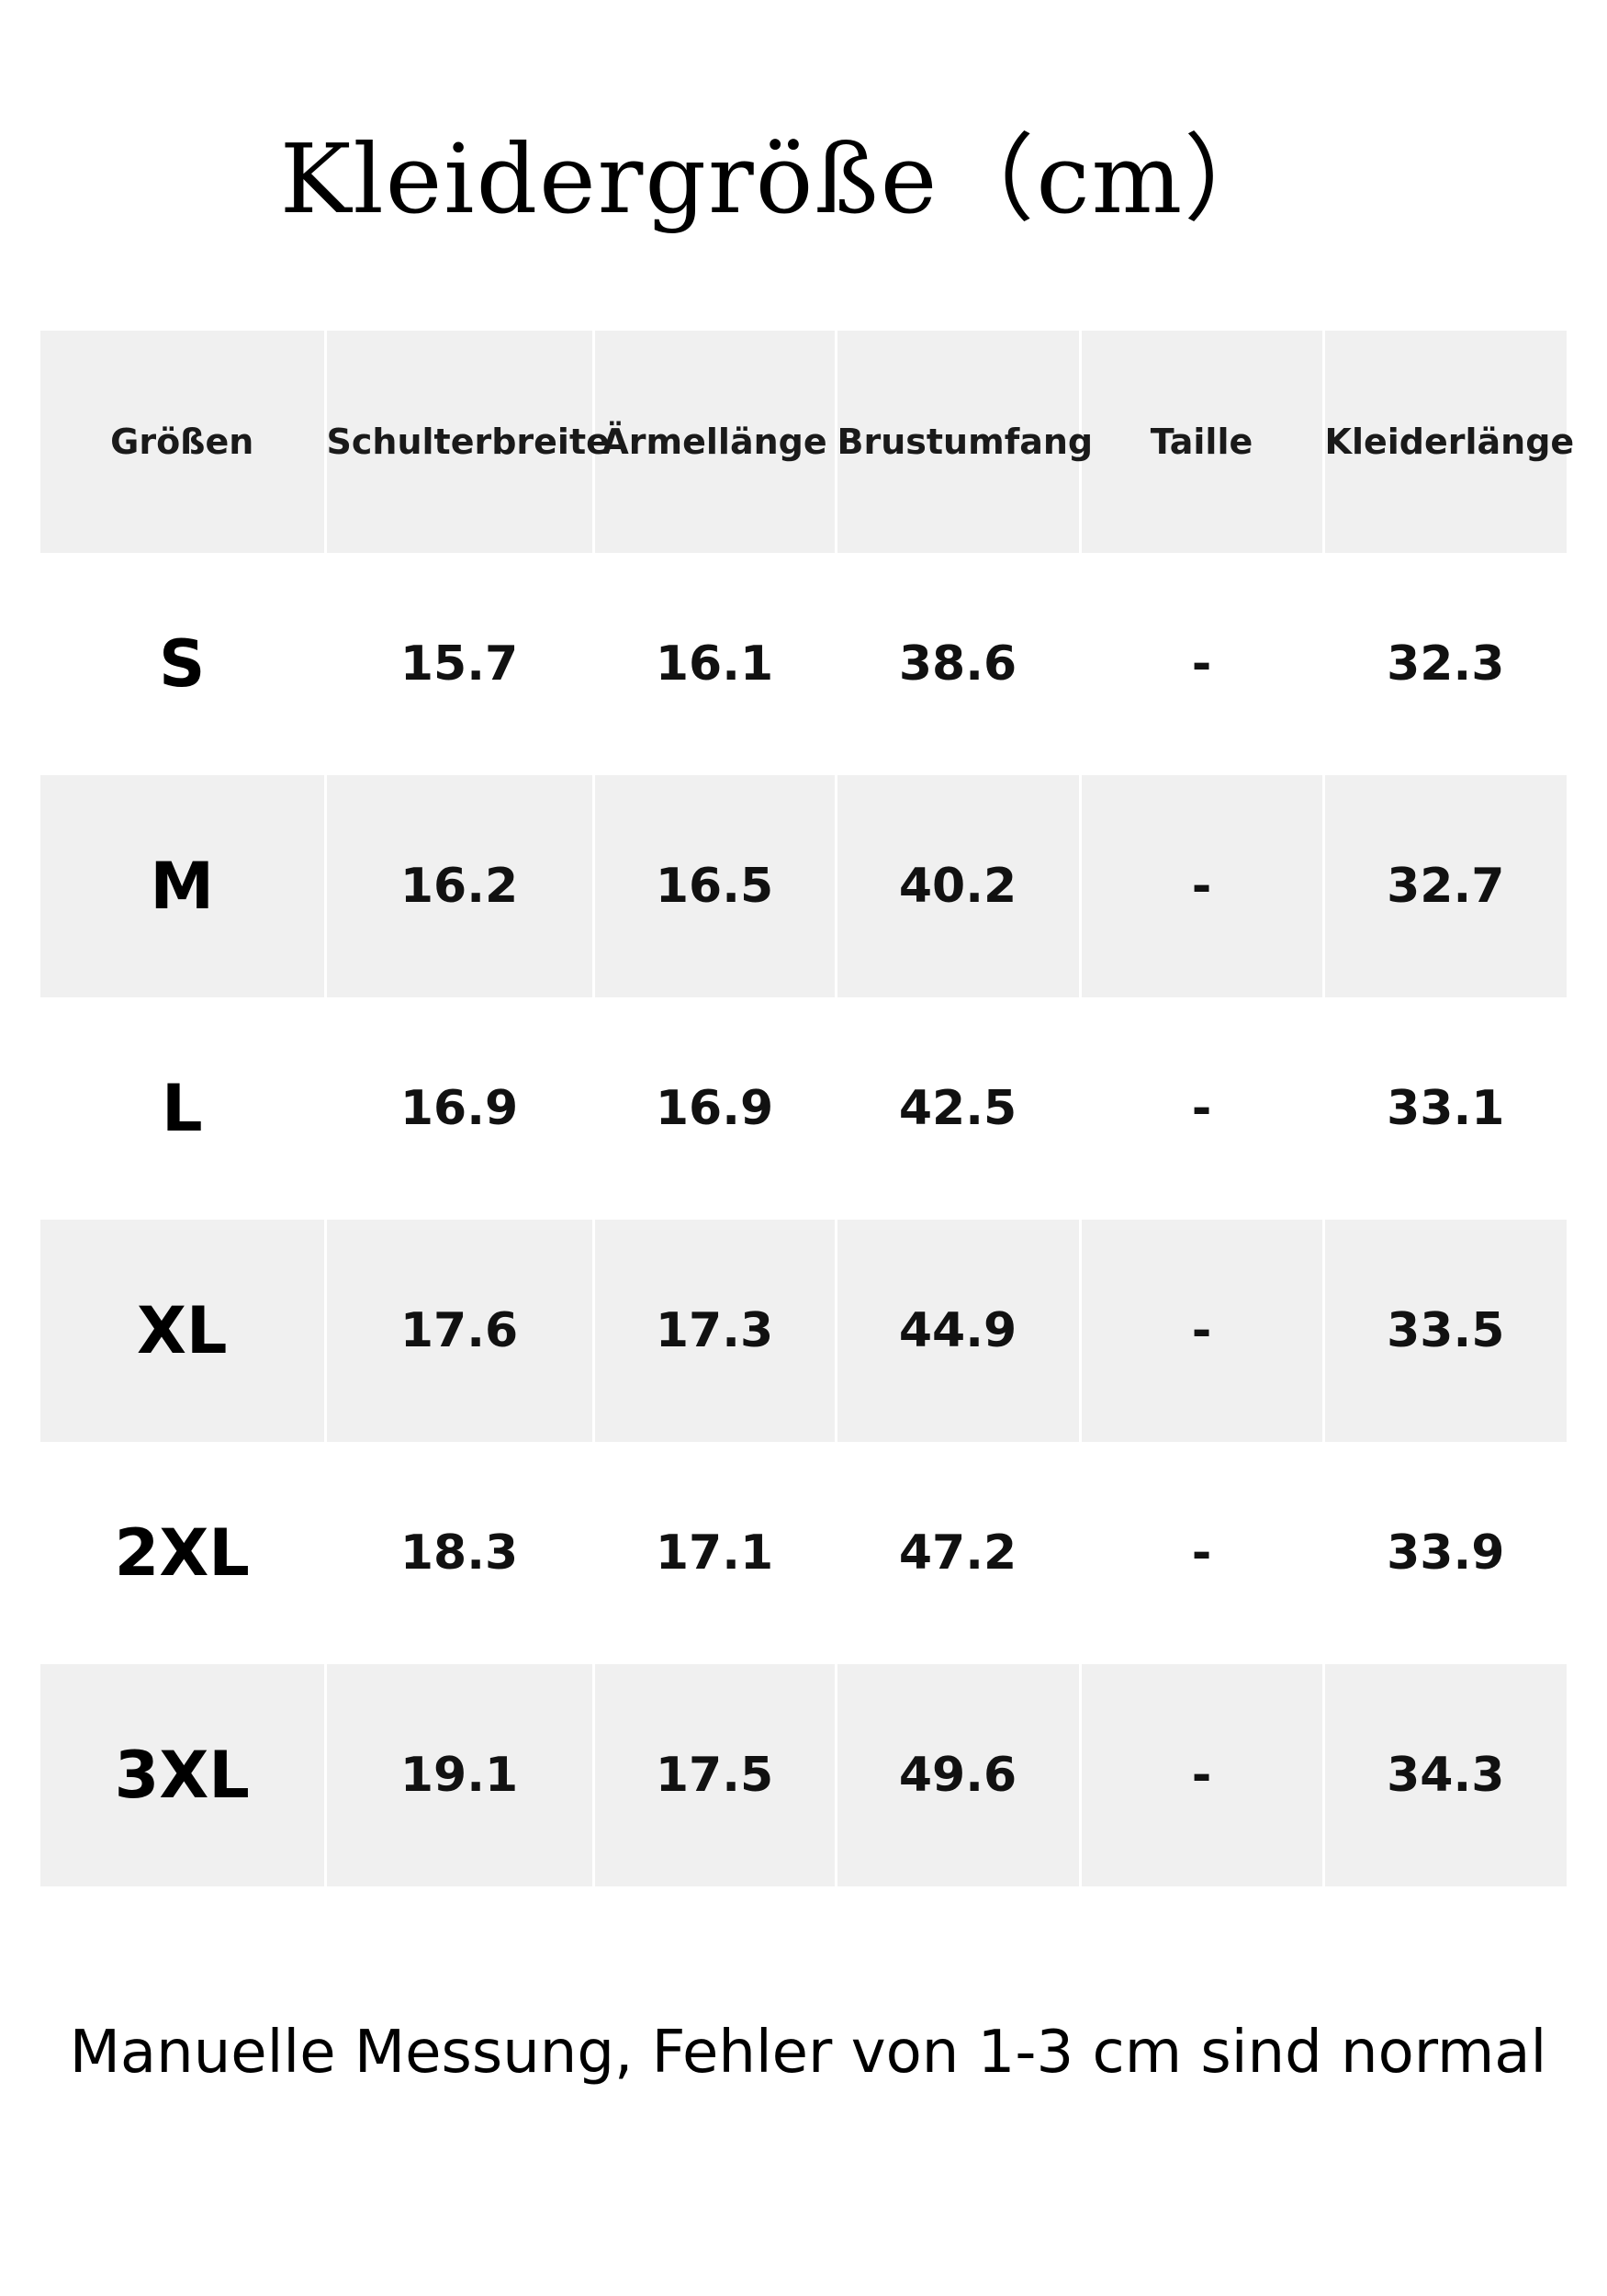  Describe the element at coordinates (959, 886) in the screenshot. I see `cell-brustumfang: 40.2` at that location.